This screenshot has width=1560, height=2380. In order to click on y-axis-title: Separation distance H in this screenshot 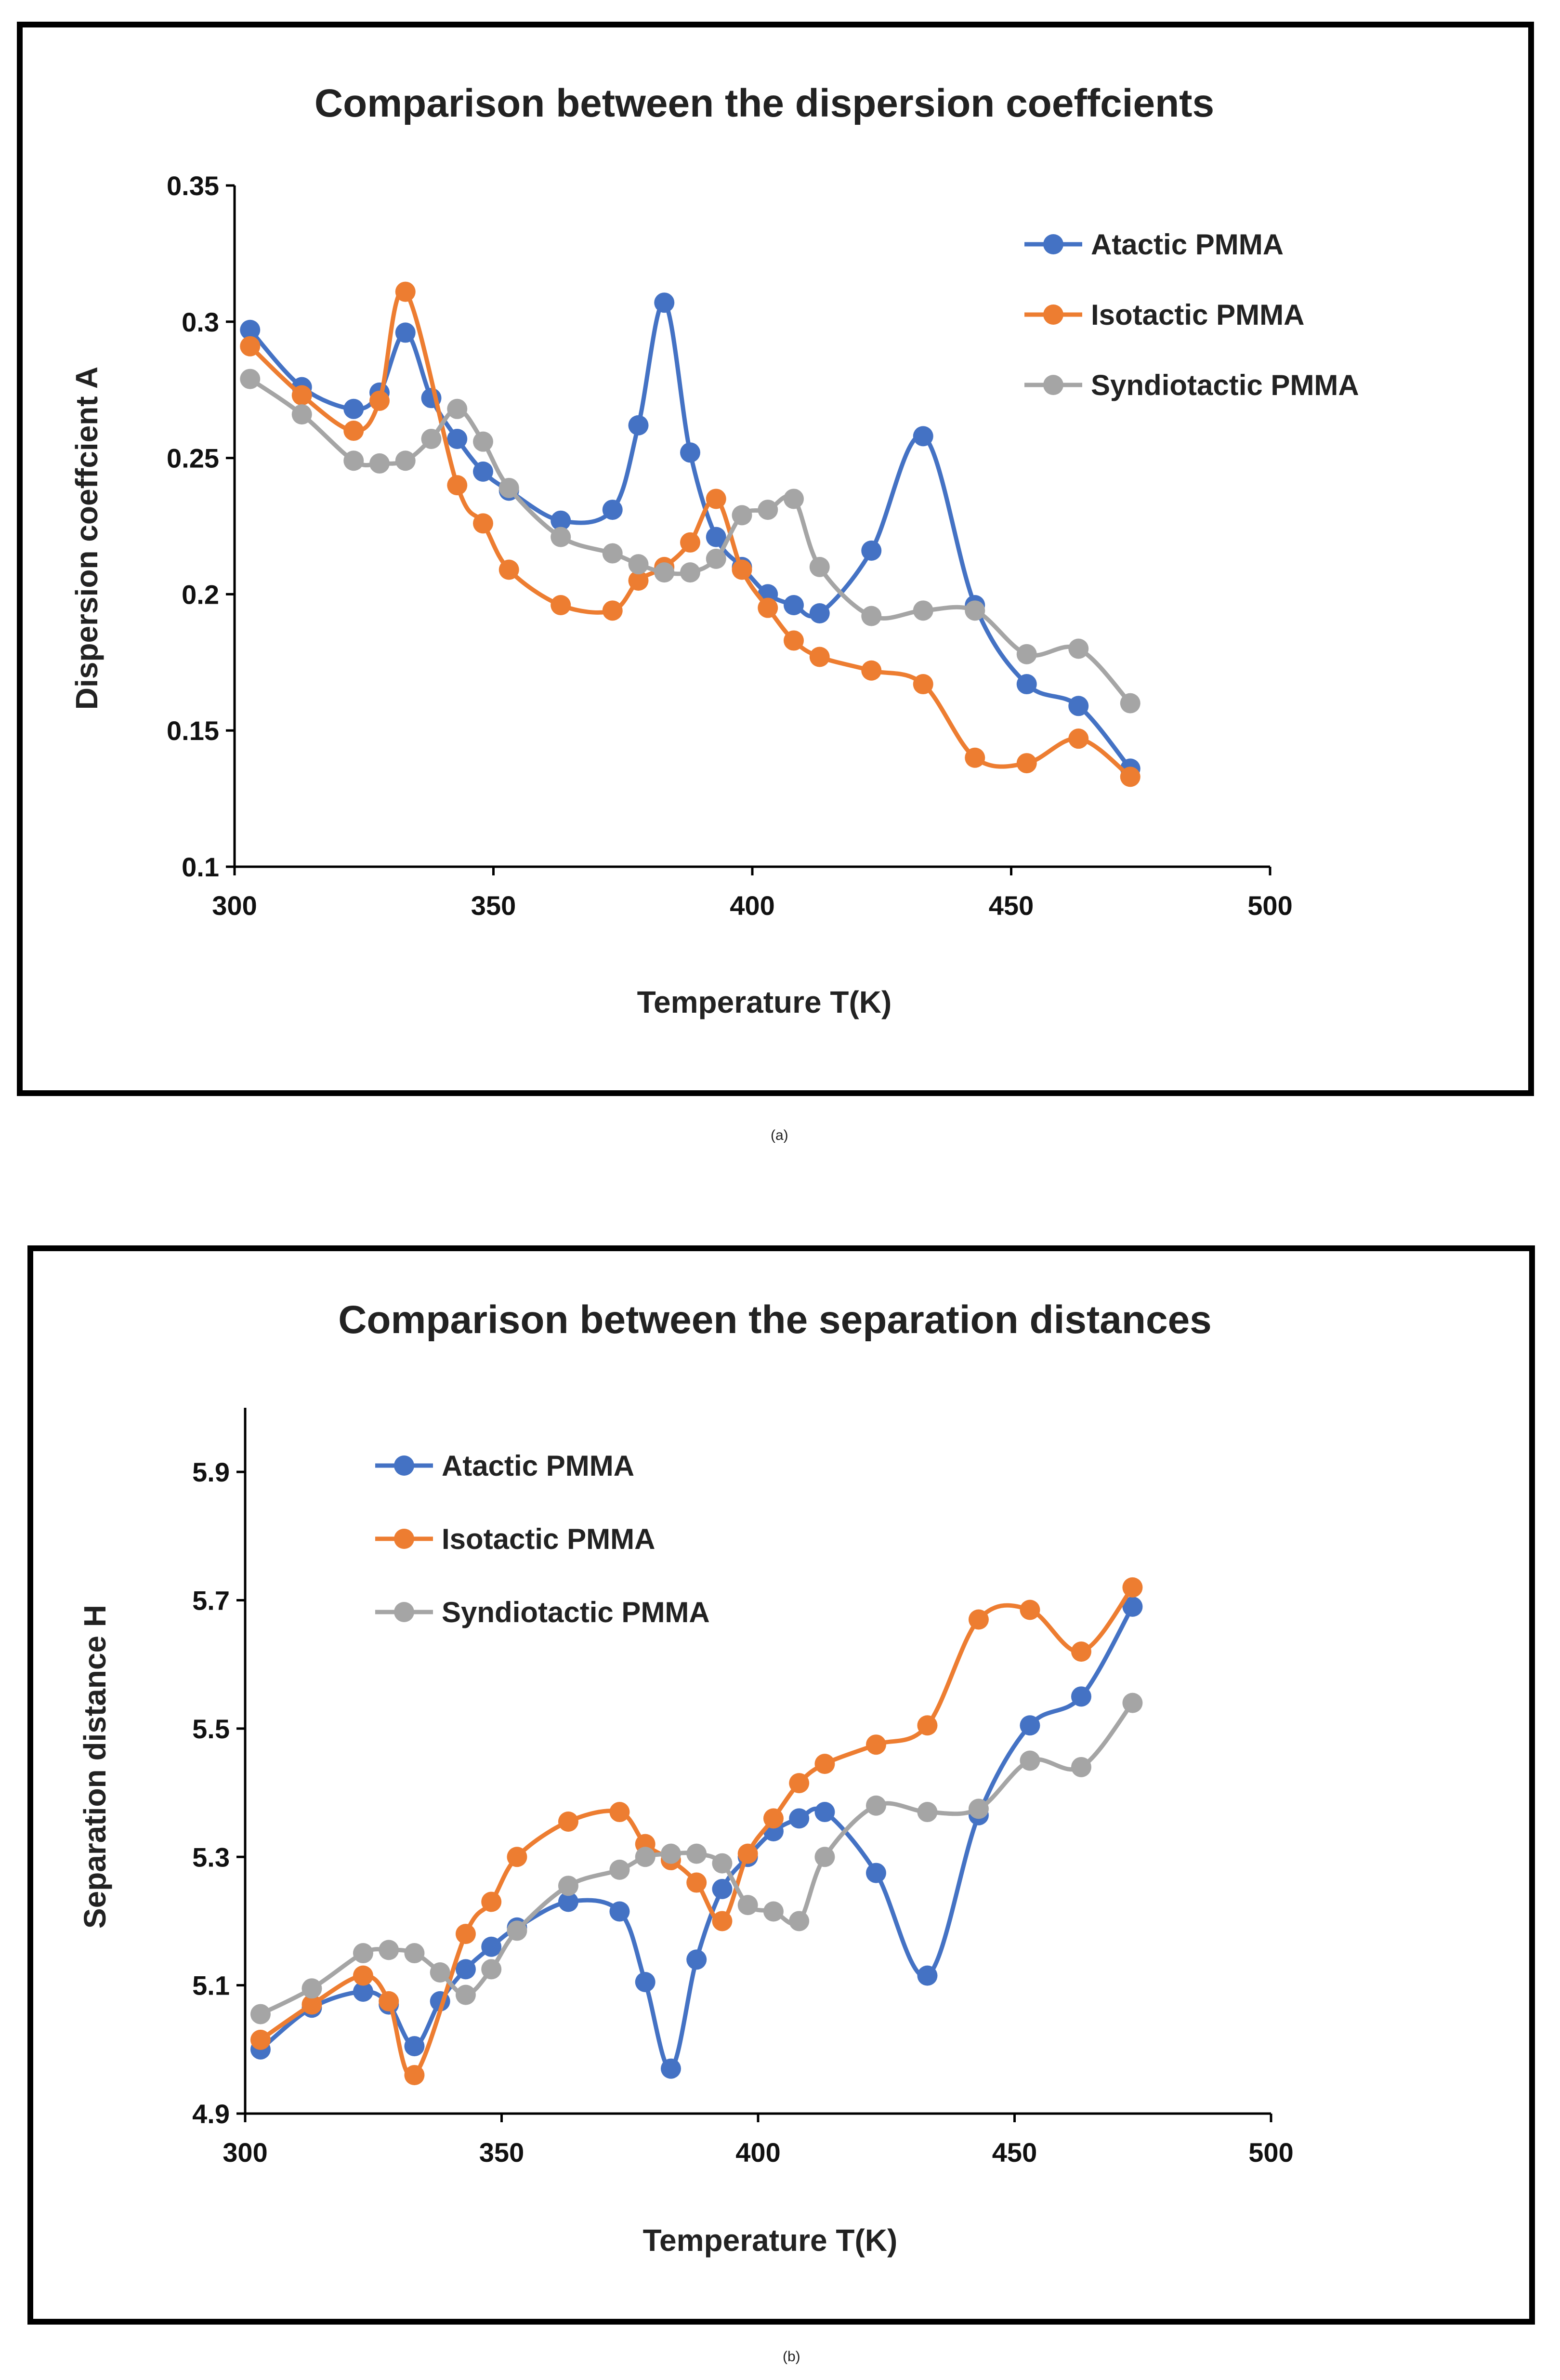, I will do `click(95, 1767)`.